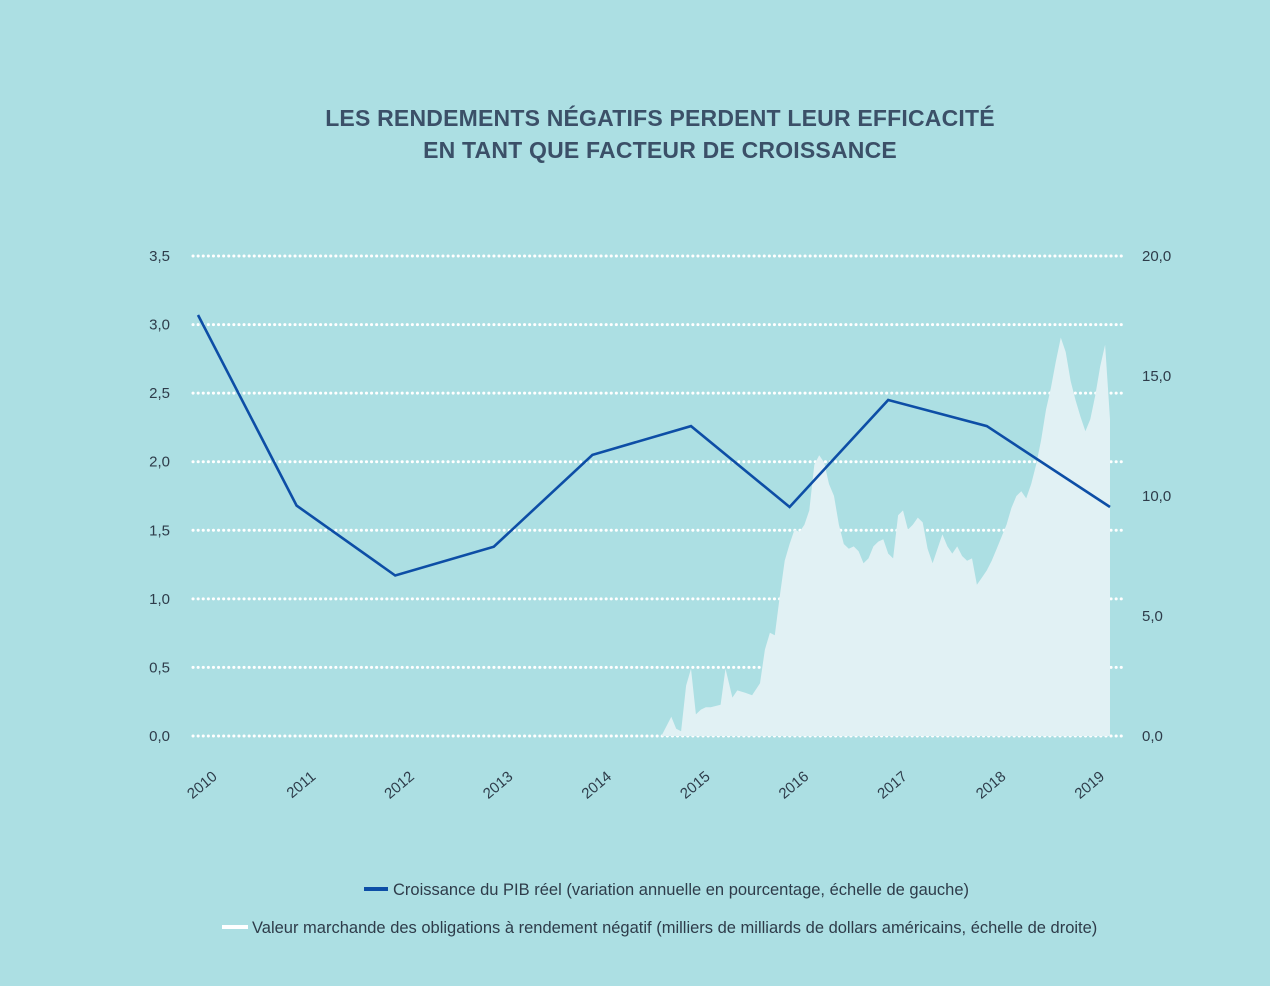  I want to click on left-tick-label: 0,0, so click(159, 736).